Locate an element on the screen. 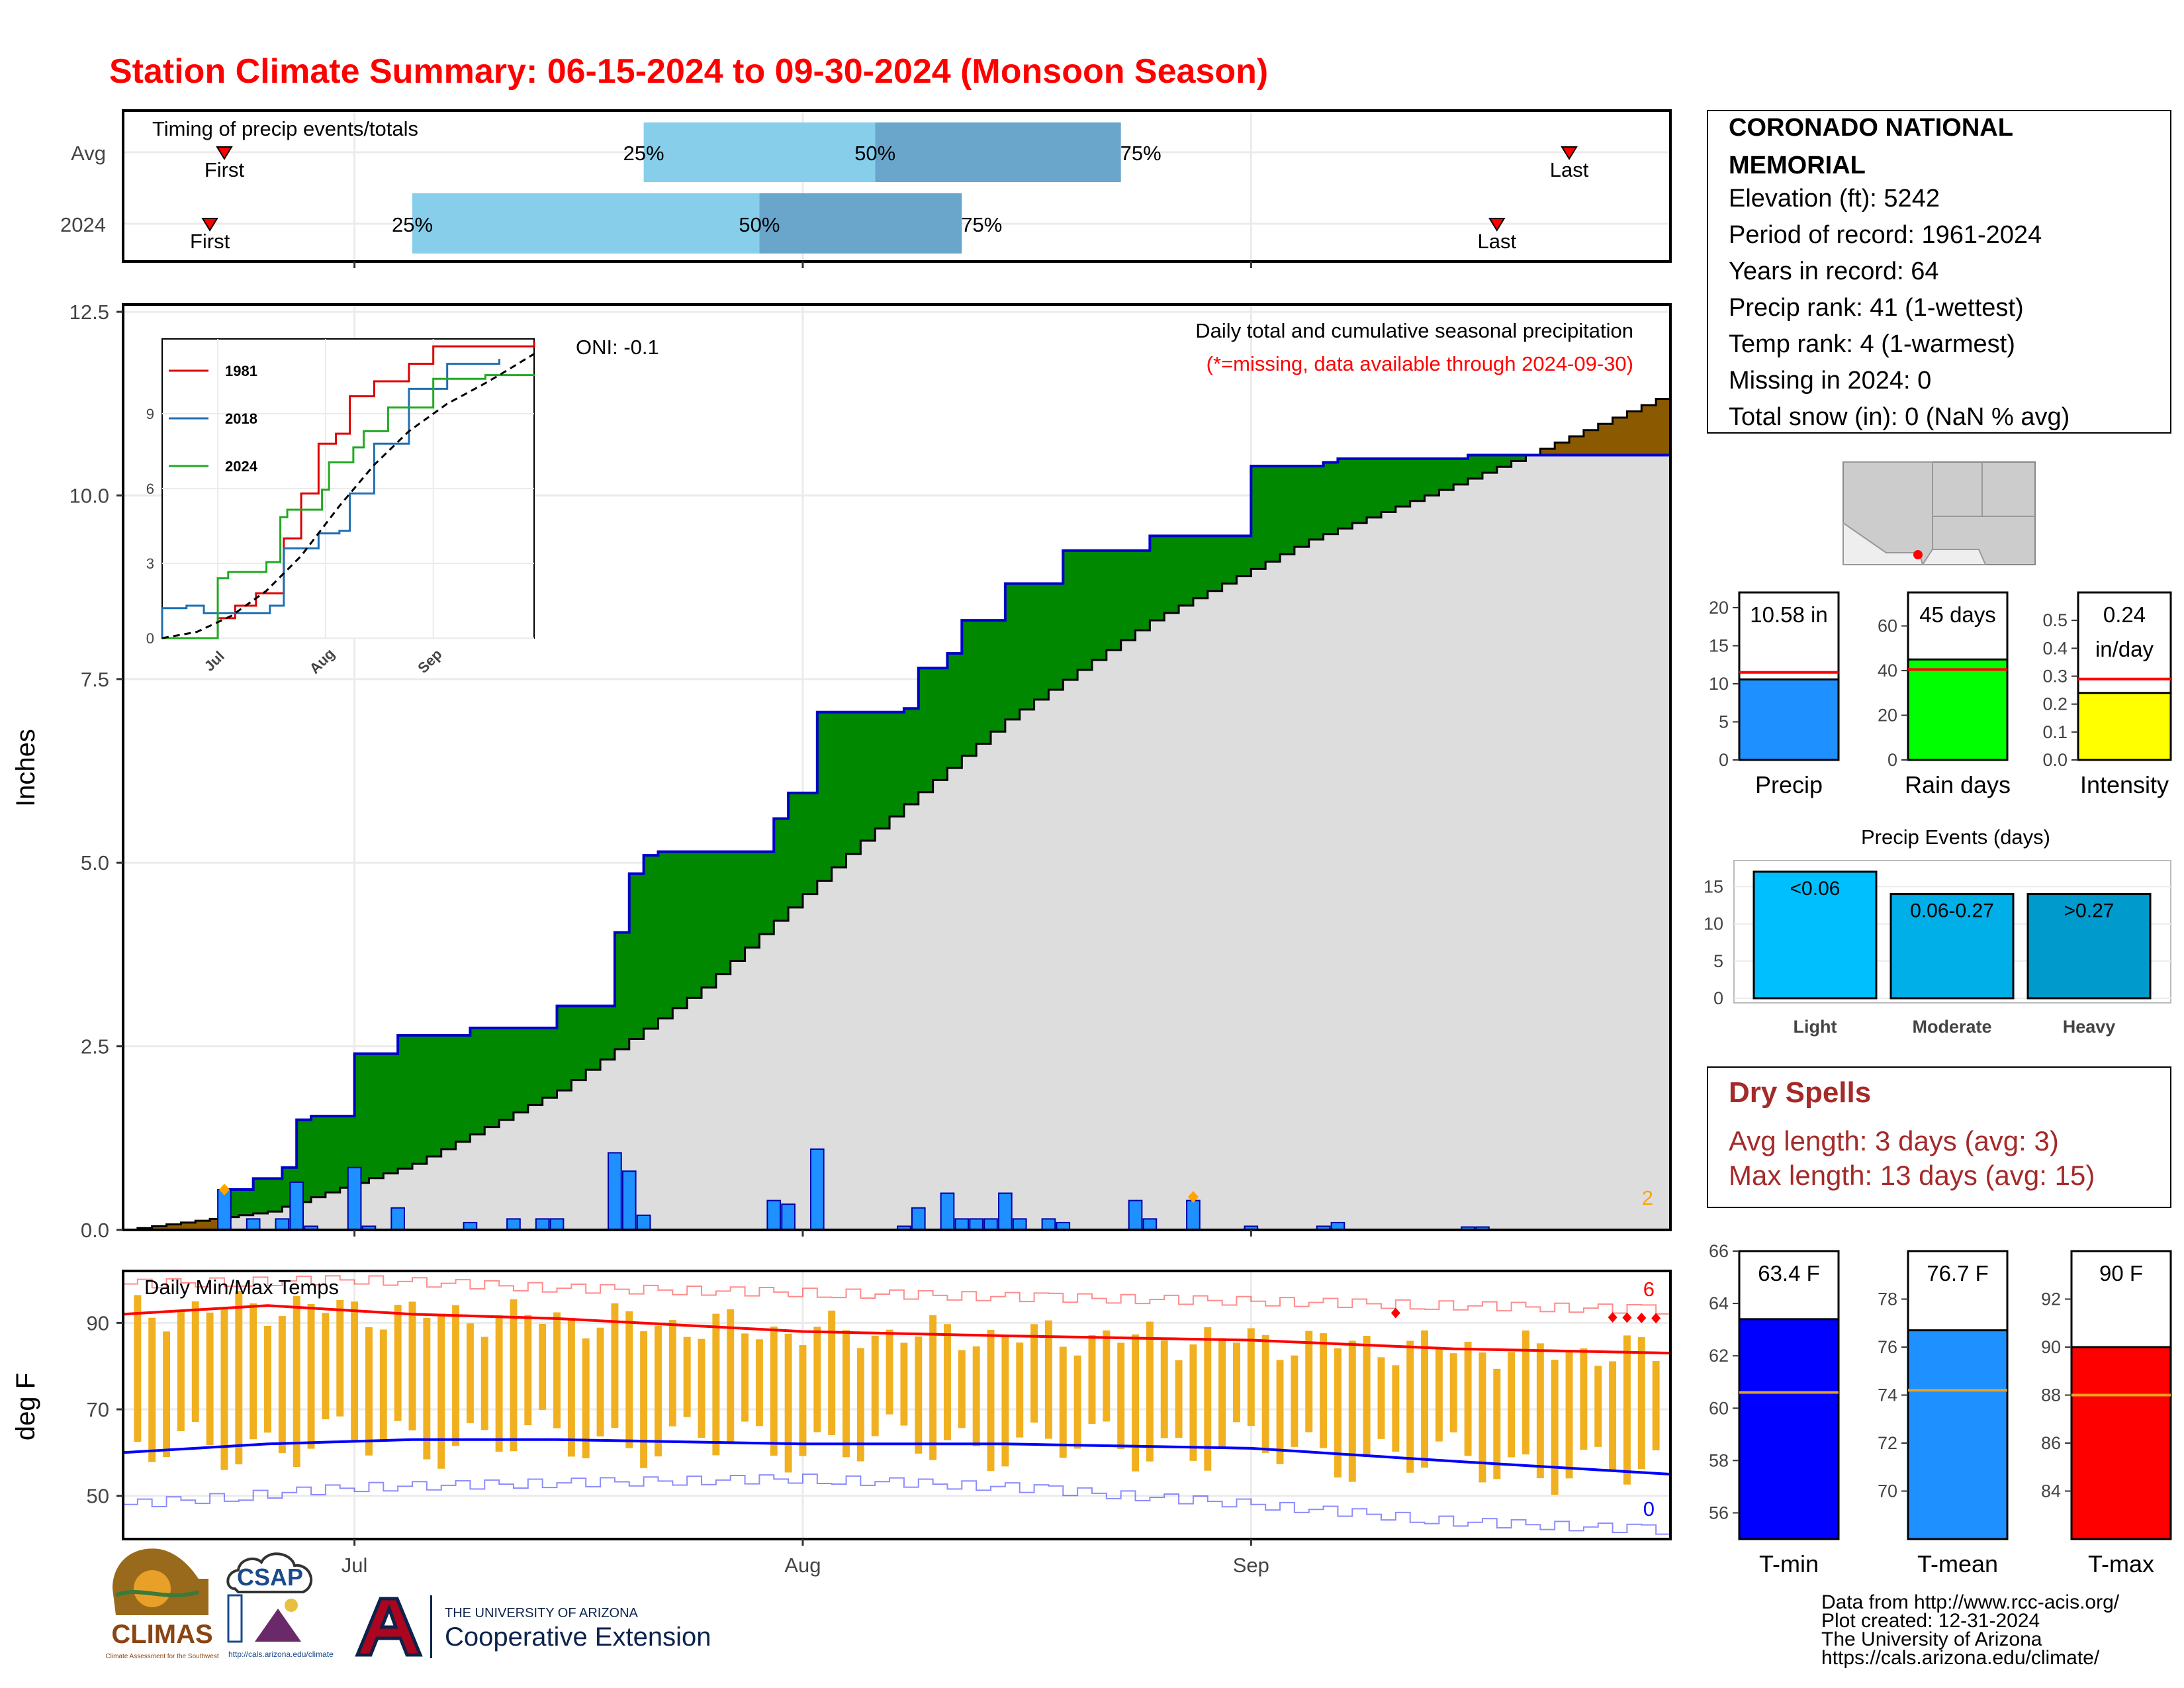 The width and height of the screenshot is (2184, 1688). precip-ylabel: Inches is located at coordinates (26, 768).